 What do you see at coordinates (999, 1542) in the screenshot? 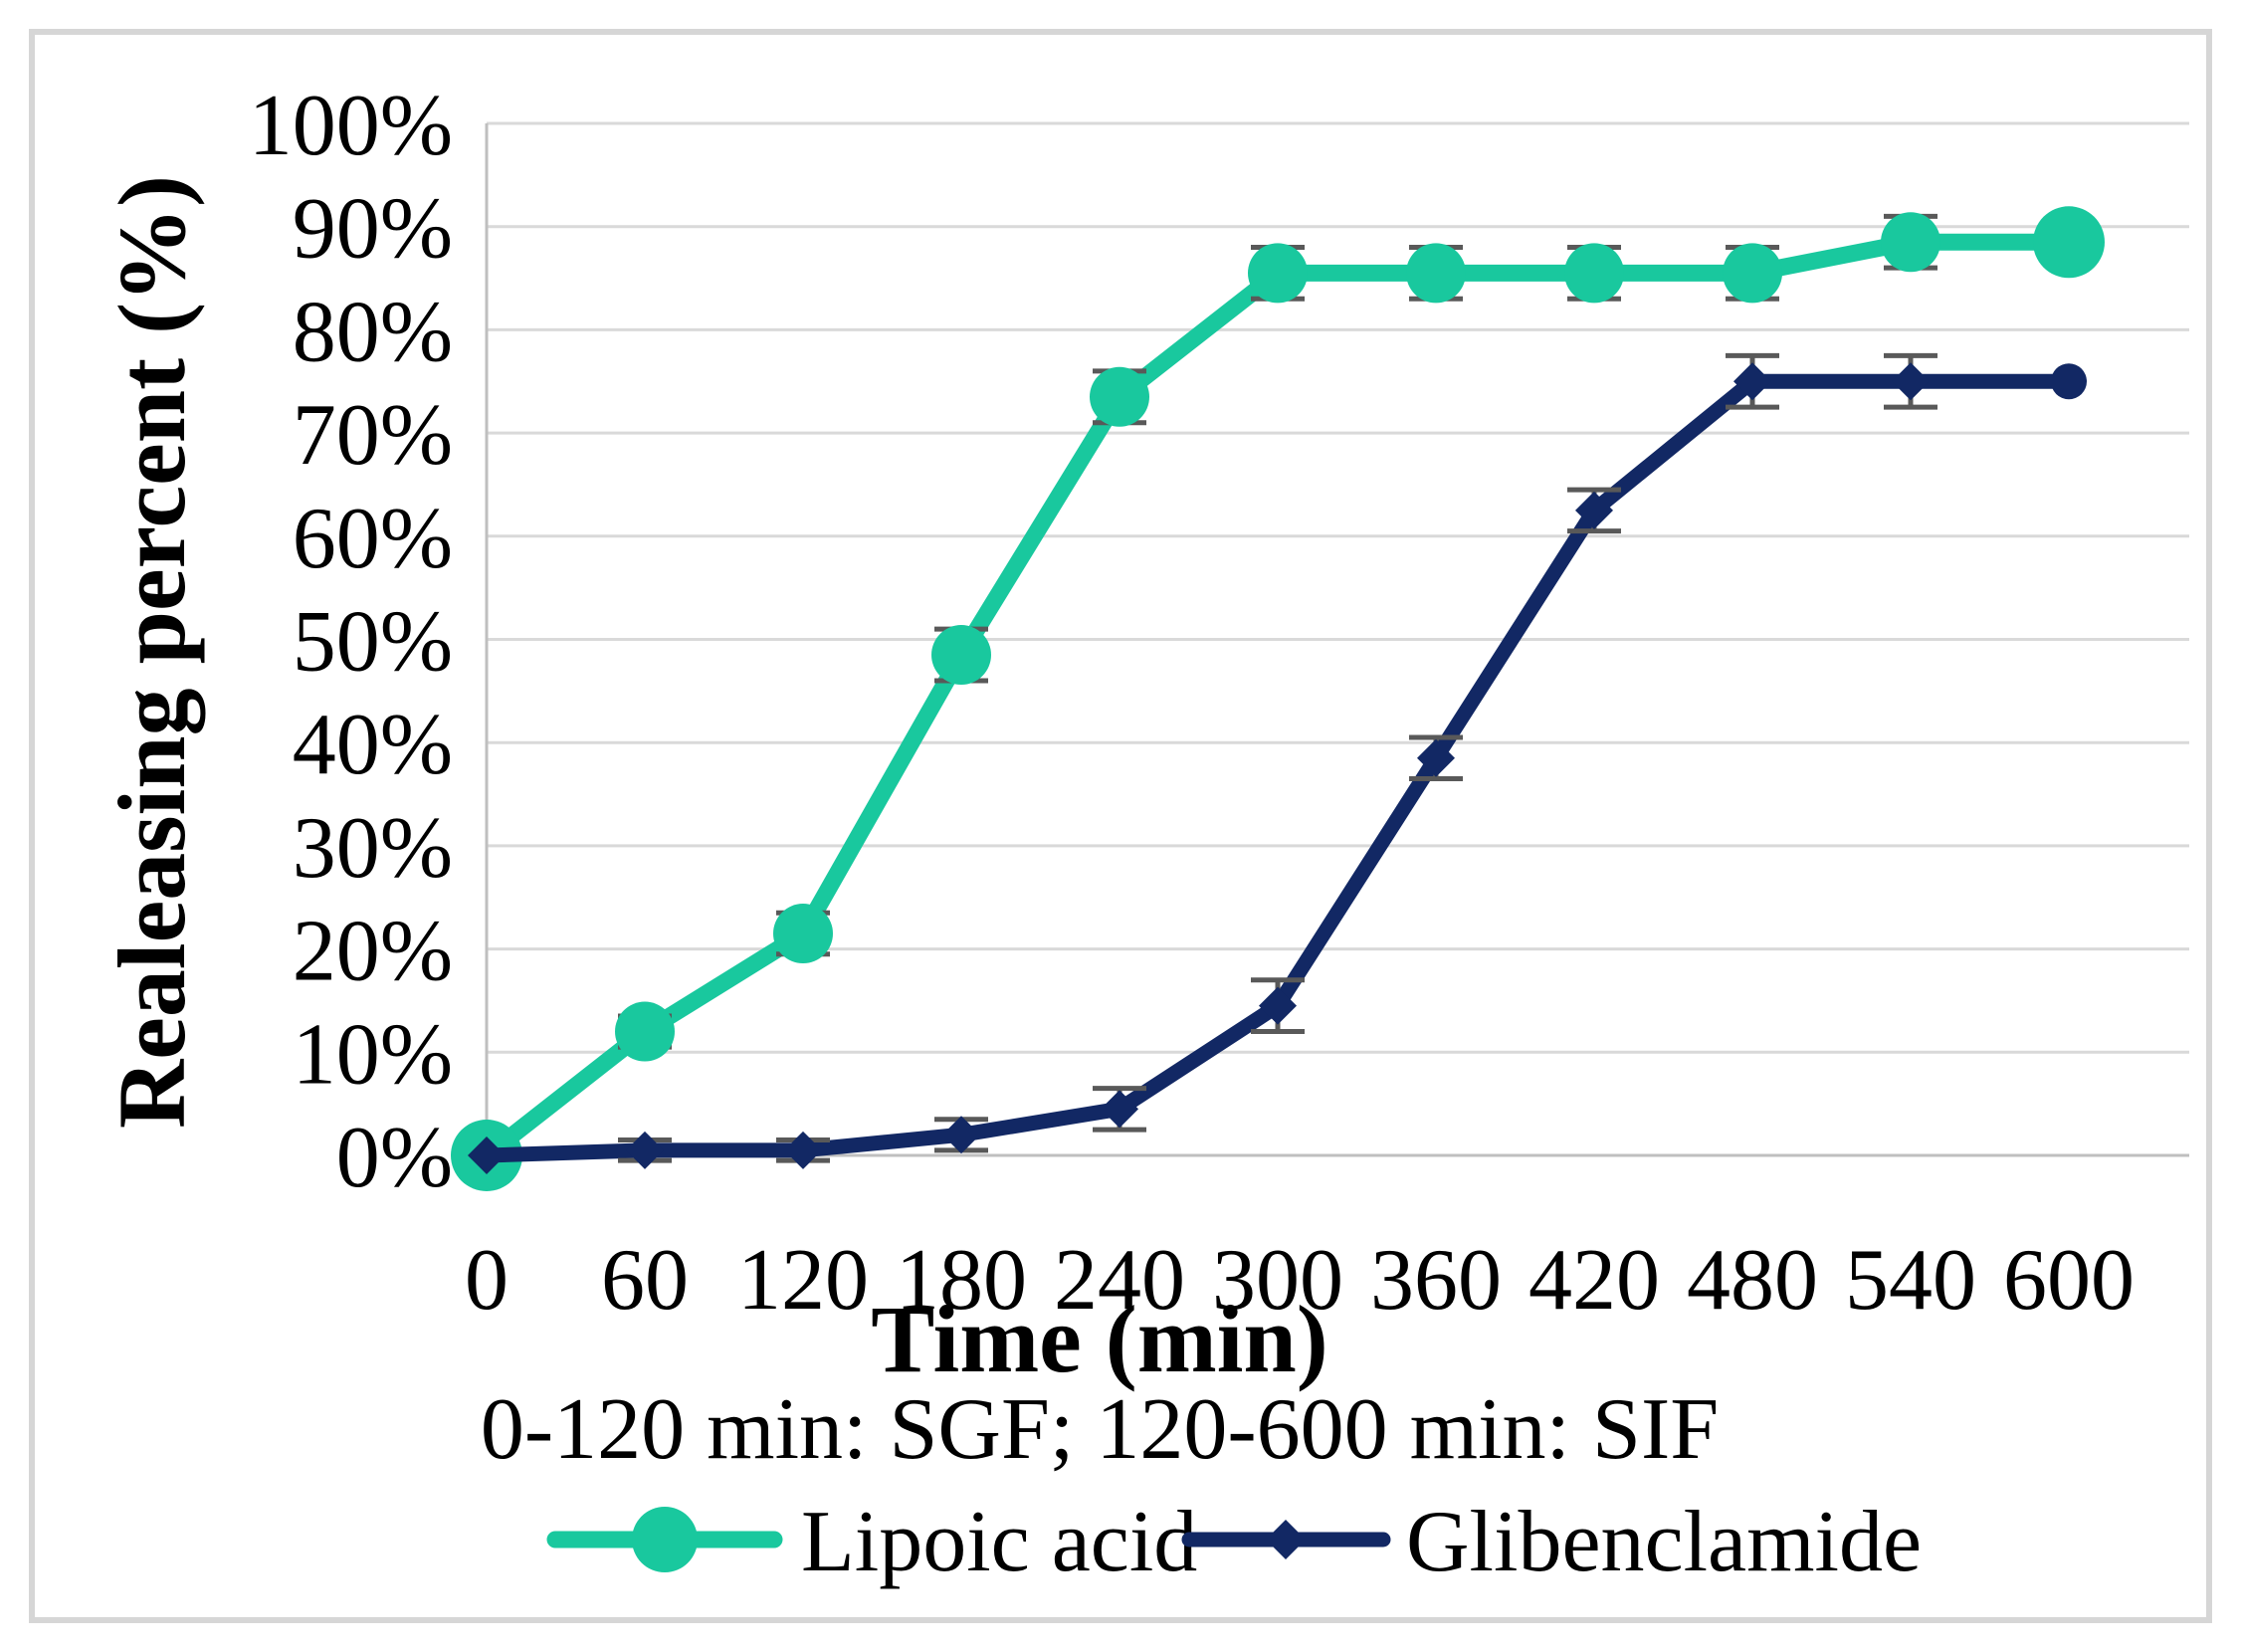
I see `legend-label-lipoic-acid: Lipoic acid` at bounding box center [999, 1542].